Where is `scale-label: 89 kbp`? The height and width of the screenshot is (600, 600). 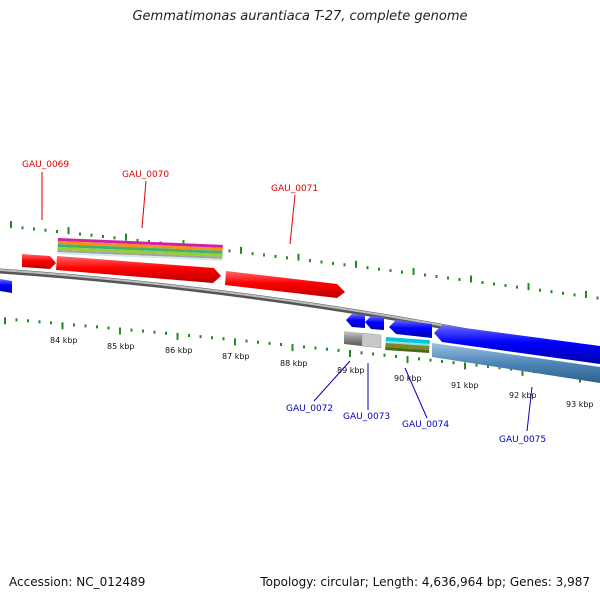
scale-label: 89 kbp is located at coordinates (351, 370).